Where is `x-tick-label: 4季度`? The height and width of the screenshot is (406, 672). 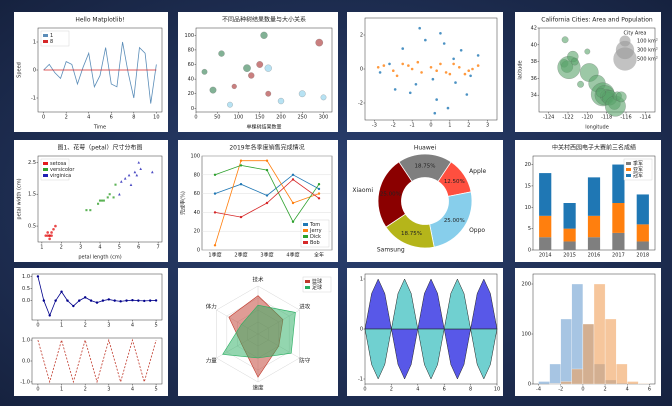 x-tick-label: 4季度 is located at coordinates (292, 255).